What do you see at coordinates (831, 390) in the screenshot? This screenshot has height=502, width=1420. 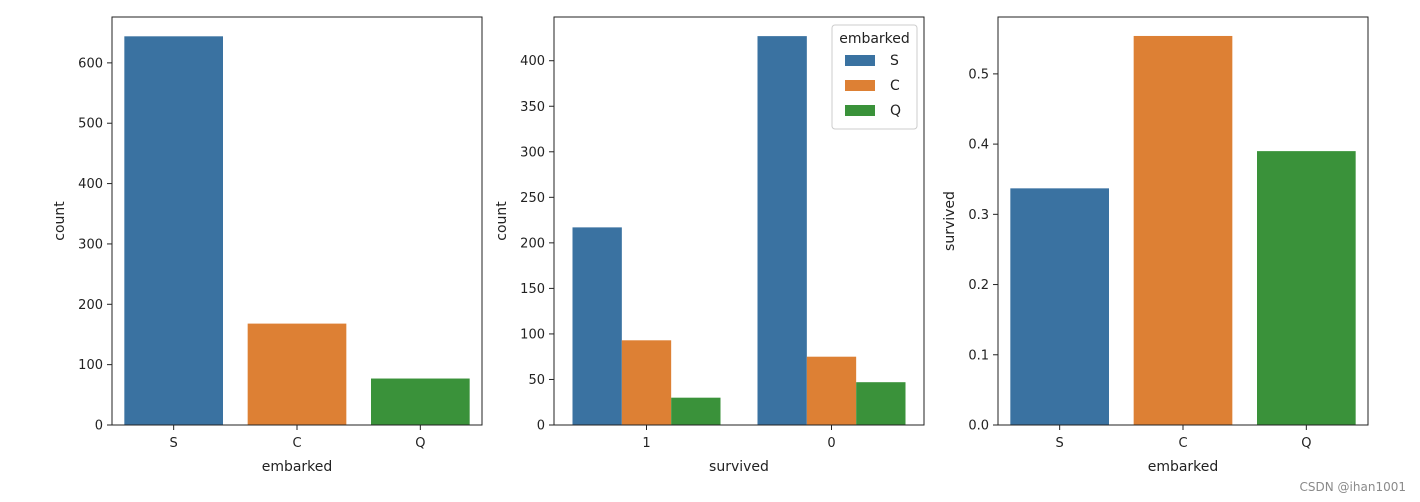 I see `bar-0-C` at bounding box center [831, 390].